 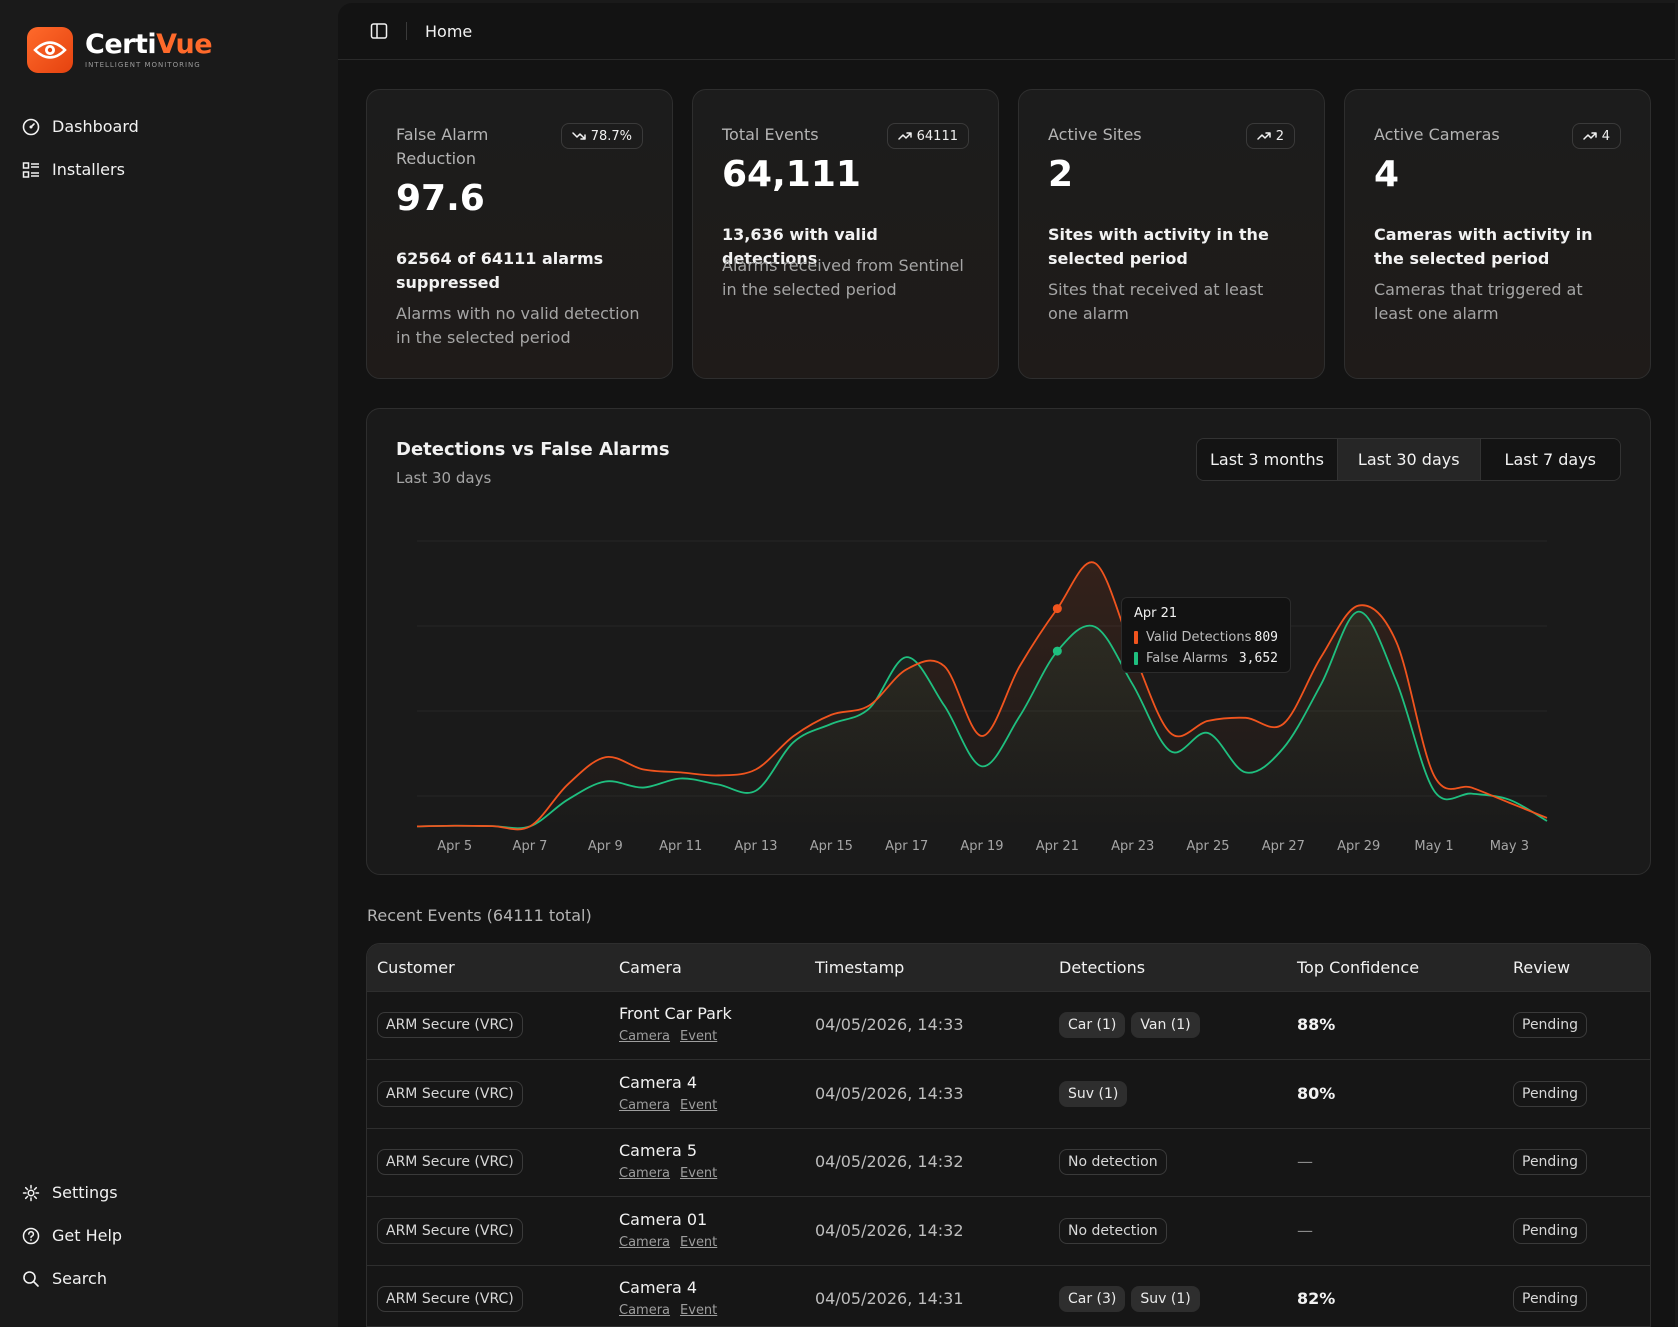 I want to click on sidebar-toggle-button, so click(x=379, y=31).